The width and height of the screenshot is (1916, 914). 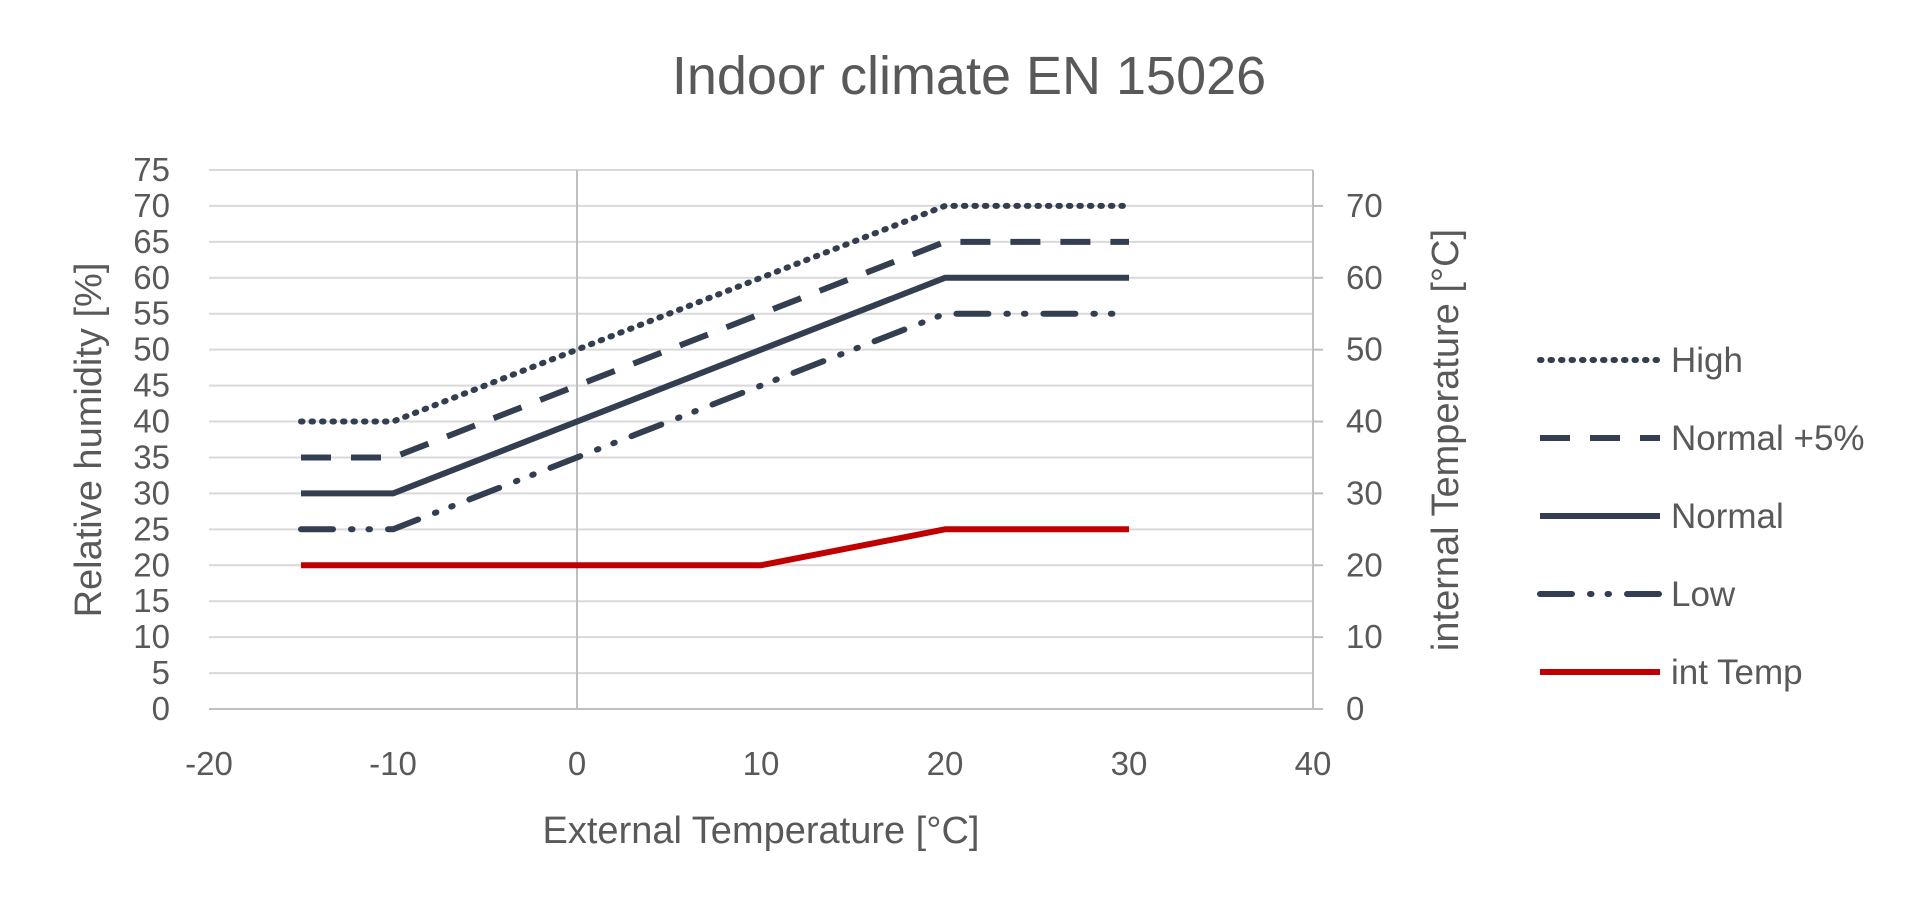 What do you see at coordinates (1364, 421) in the screenshot?
I see `y2-tick-label: 40` at bounding box center [1364, 421].